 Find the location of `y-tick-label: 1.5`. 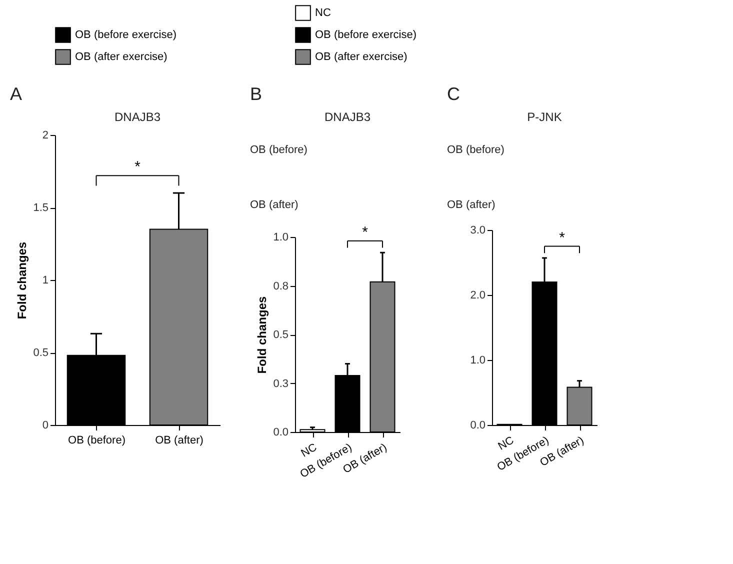

y-tick-label: 1.5 is located at coordinates (40, 208).